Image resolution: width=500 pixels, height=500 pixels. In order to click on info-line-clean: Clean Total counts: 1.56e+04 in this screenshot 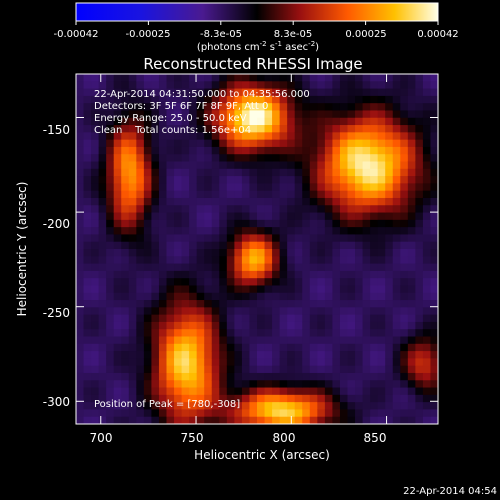, I will do `click(172, 130)`.